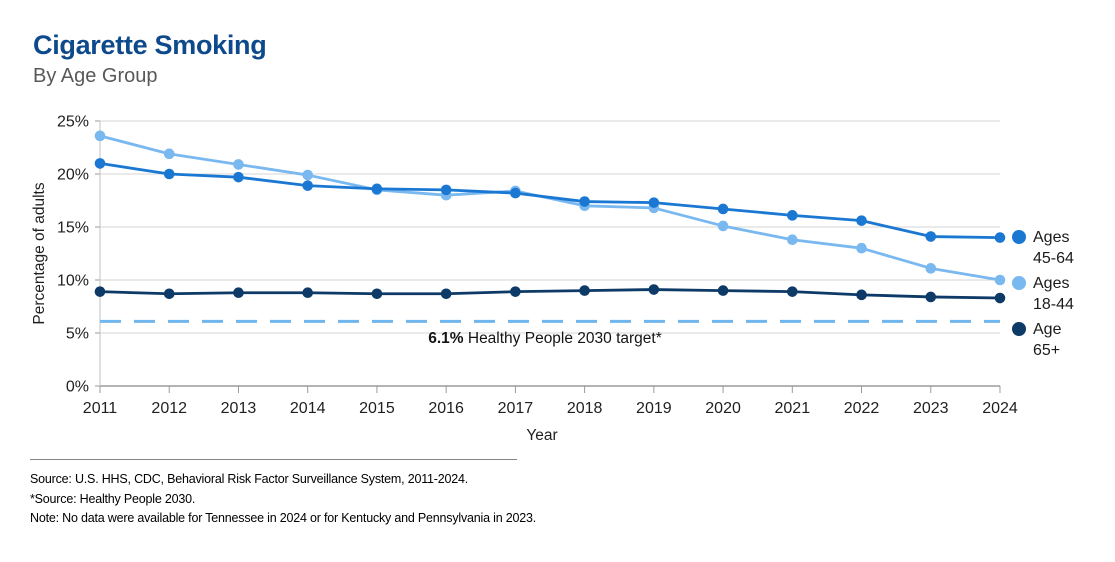 This screenshot has height=562, width=1115. Describe the element at coordinates (446, 408) in the screenshot. I see `x-tick-label: 2016` at that location.